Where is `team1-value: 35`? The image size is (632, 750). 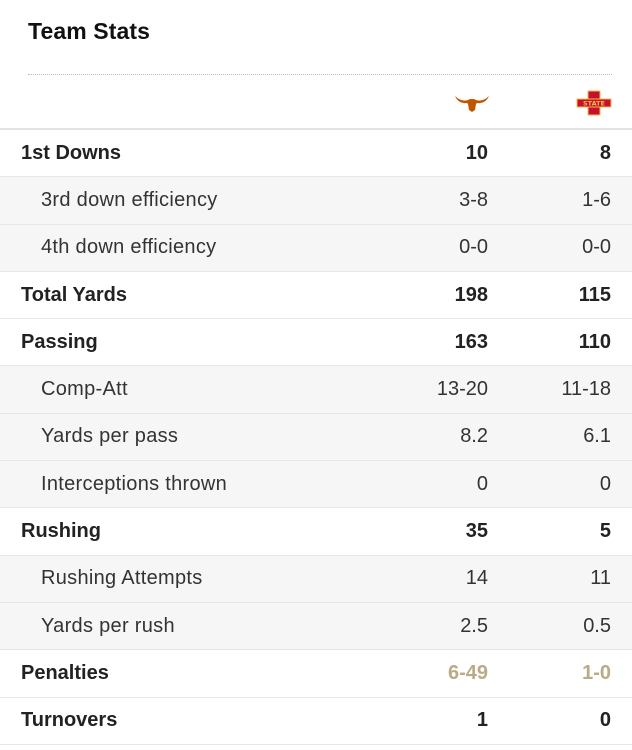
team1-value: 35 is located at coordinates (476, 531).